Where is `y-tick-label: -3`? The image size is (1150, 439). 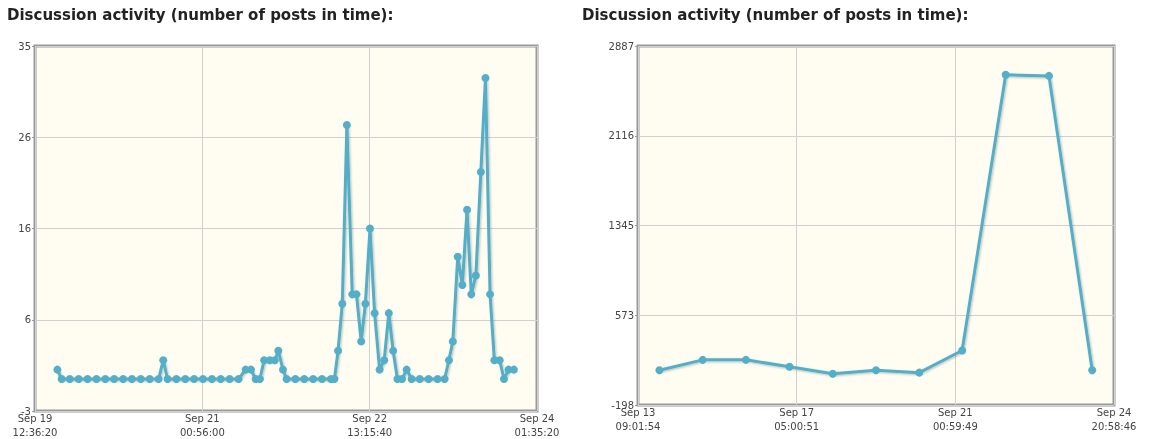
y-tick-label: -3 is located at coordinates (26, 411).